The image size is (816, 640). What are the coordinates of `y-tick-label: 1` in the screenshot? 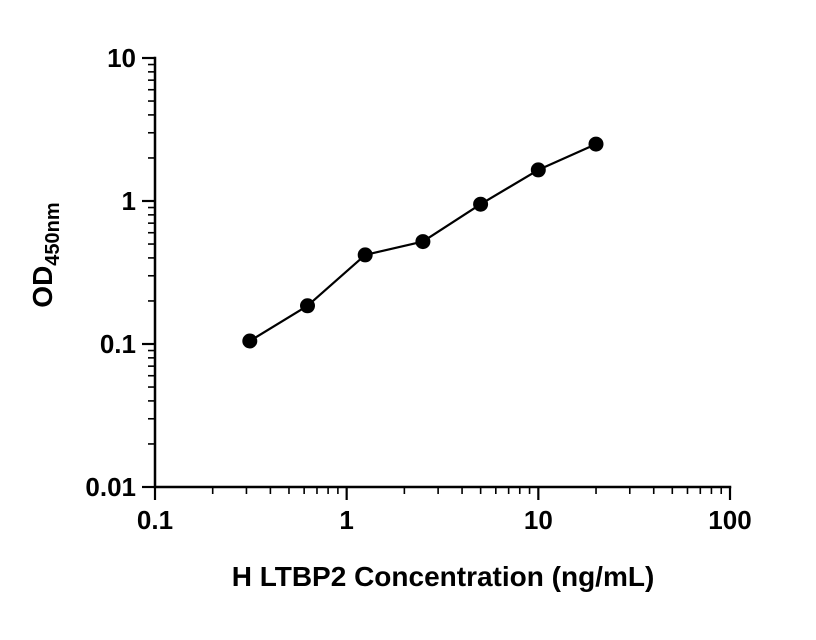 It's located at (129, 201).